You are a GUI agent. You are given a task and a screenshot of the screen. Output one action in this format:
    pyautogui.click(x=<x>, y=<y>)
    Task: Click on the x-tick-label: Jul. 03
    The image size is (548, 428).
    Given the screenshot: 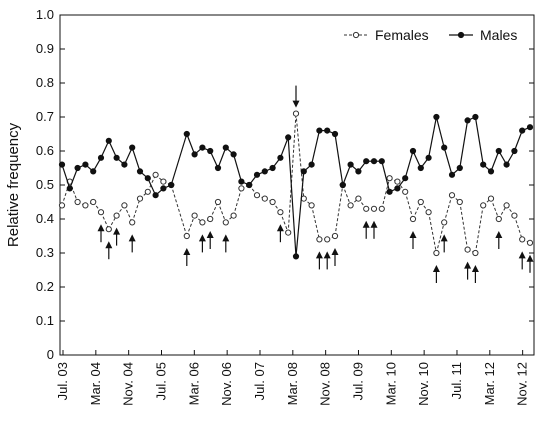 What is the action you would take?
    pyautogui.click(x=62, y=381)
    